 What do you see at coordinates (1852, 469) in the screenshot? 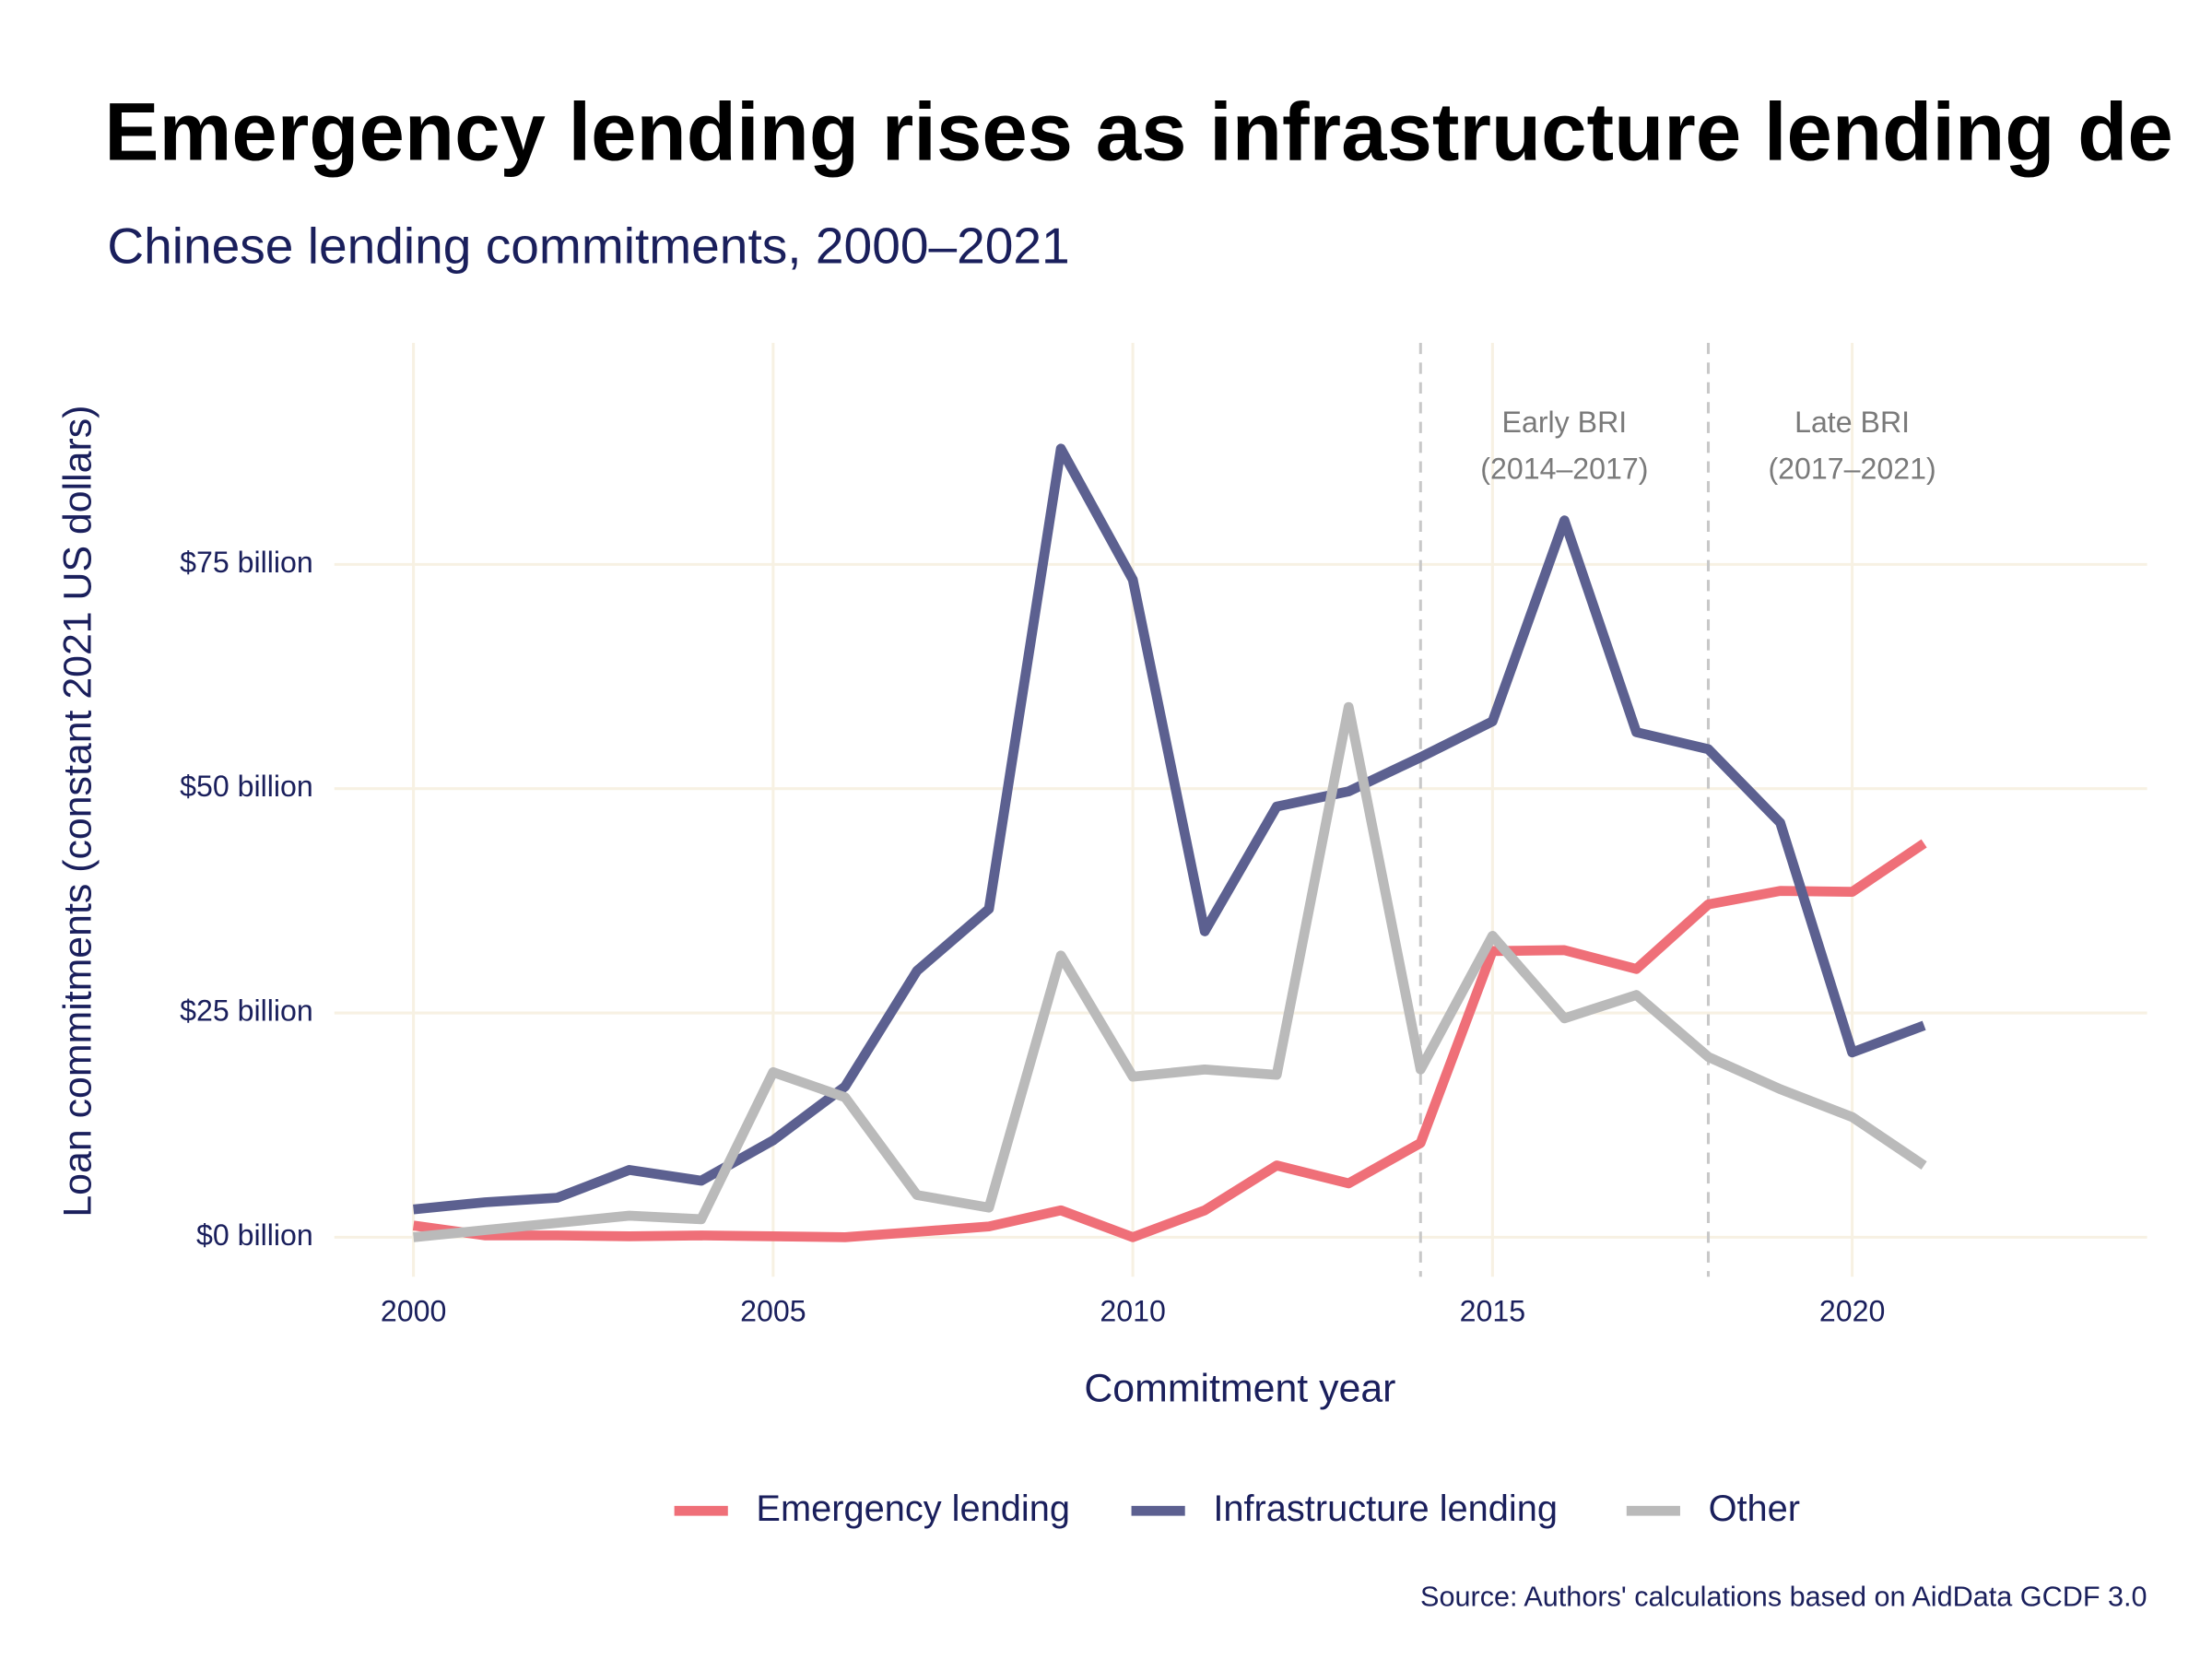
I see `annotation: (2017–2021)` at bounding box center [1852, 469].